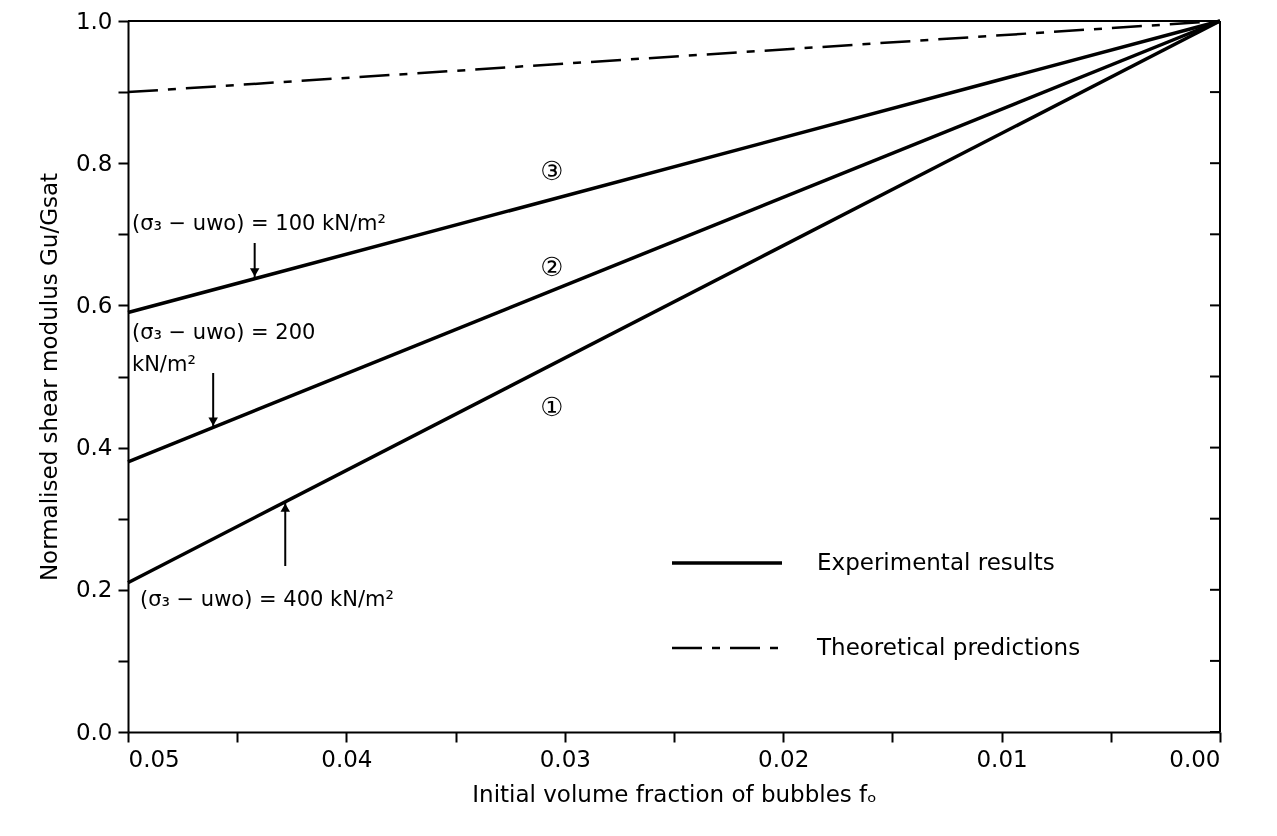 The height and width of the screenshot is (836, 1277). Describe the element at coordinates (94, 304) in the screenshot. I see `y-tick-label: 0.6` at that location.